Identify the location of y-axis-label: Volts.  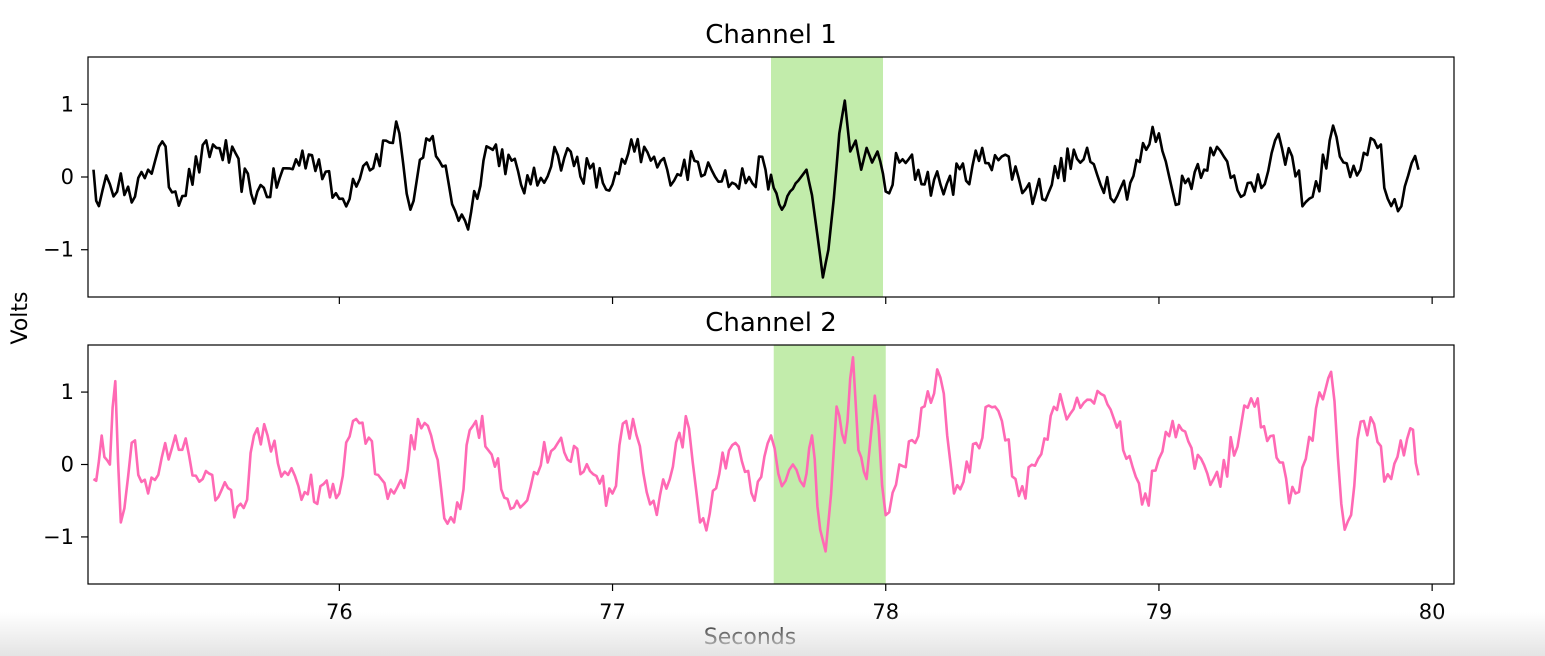
(20, 317).